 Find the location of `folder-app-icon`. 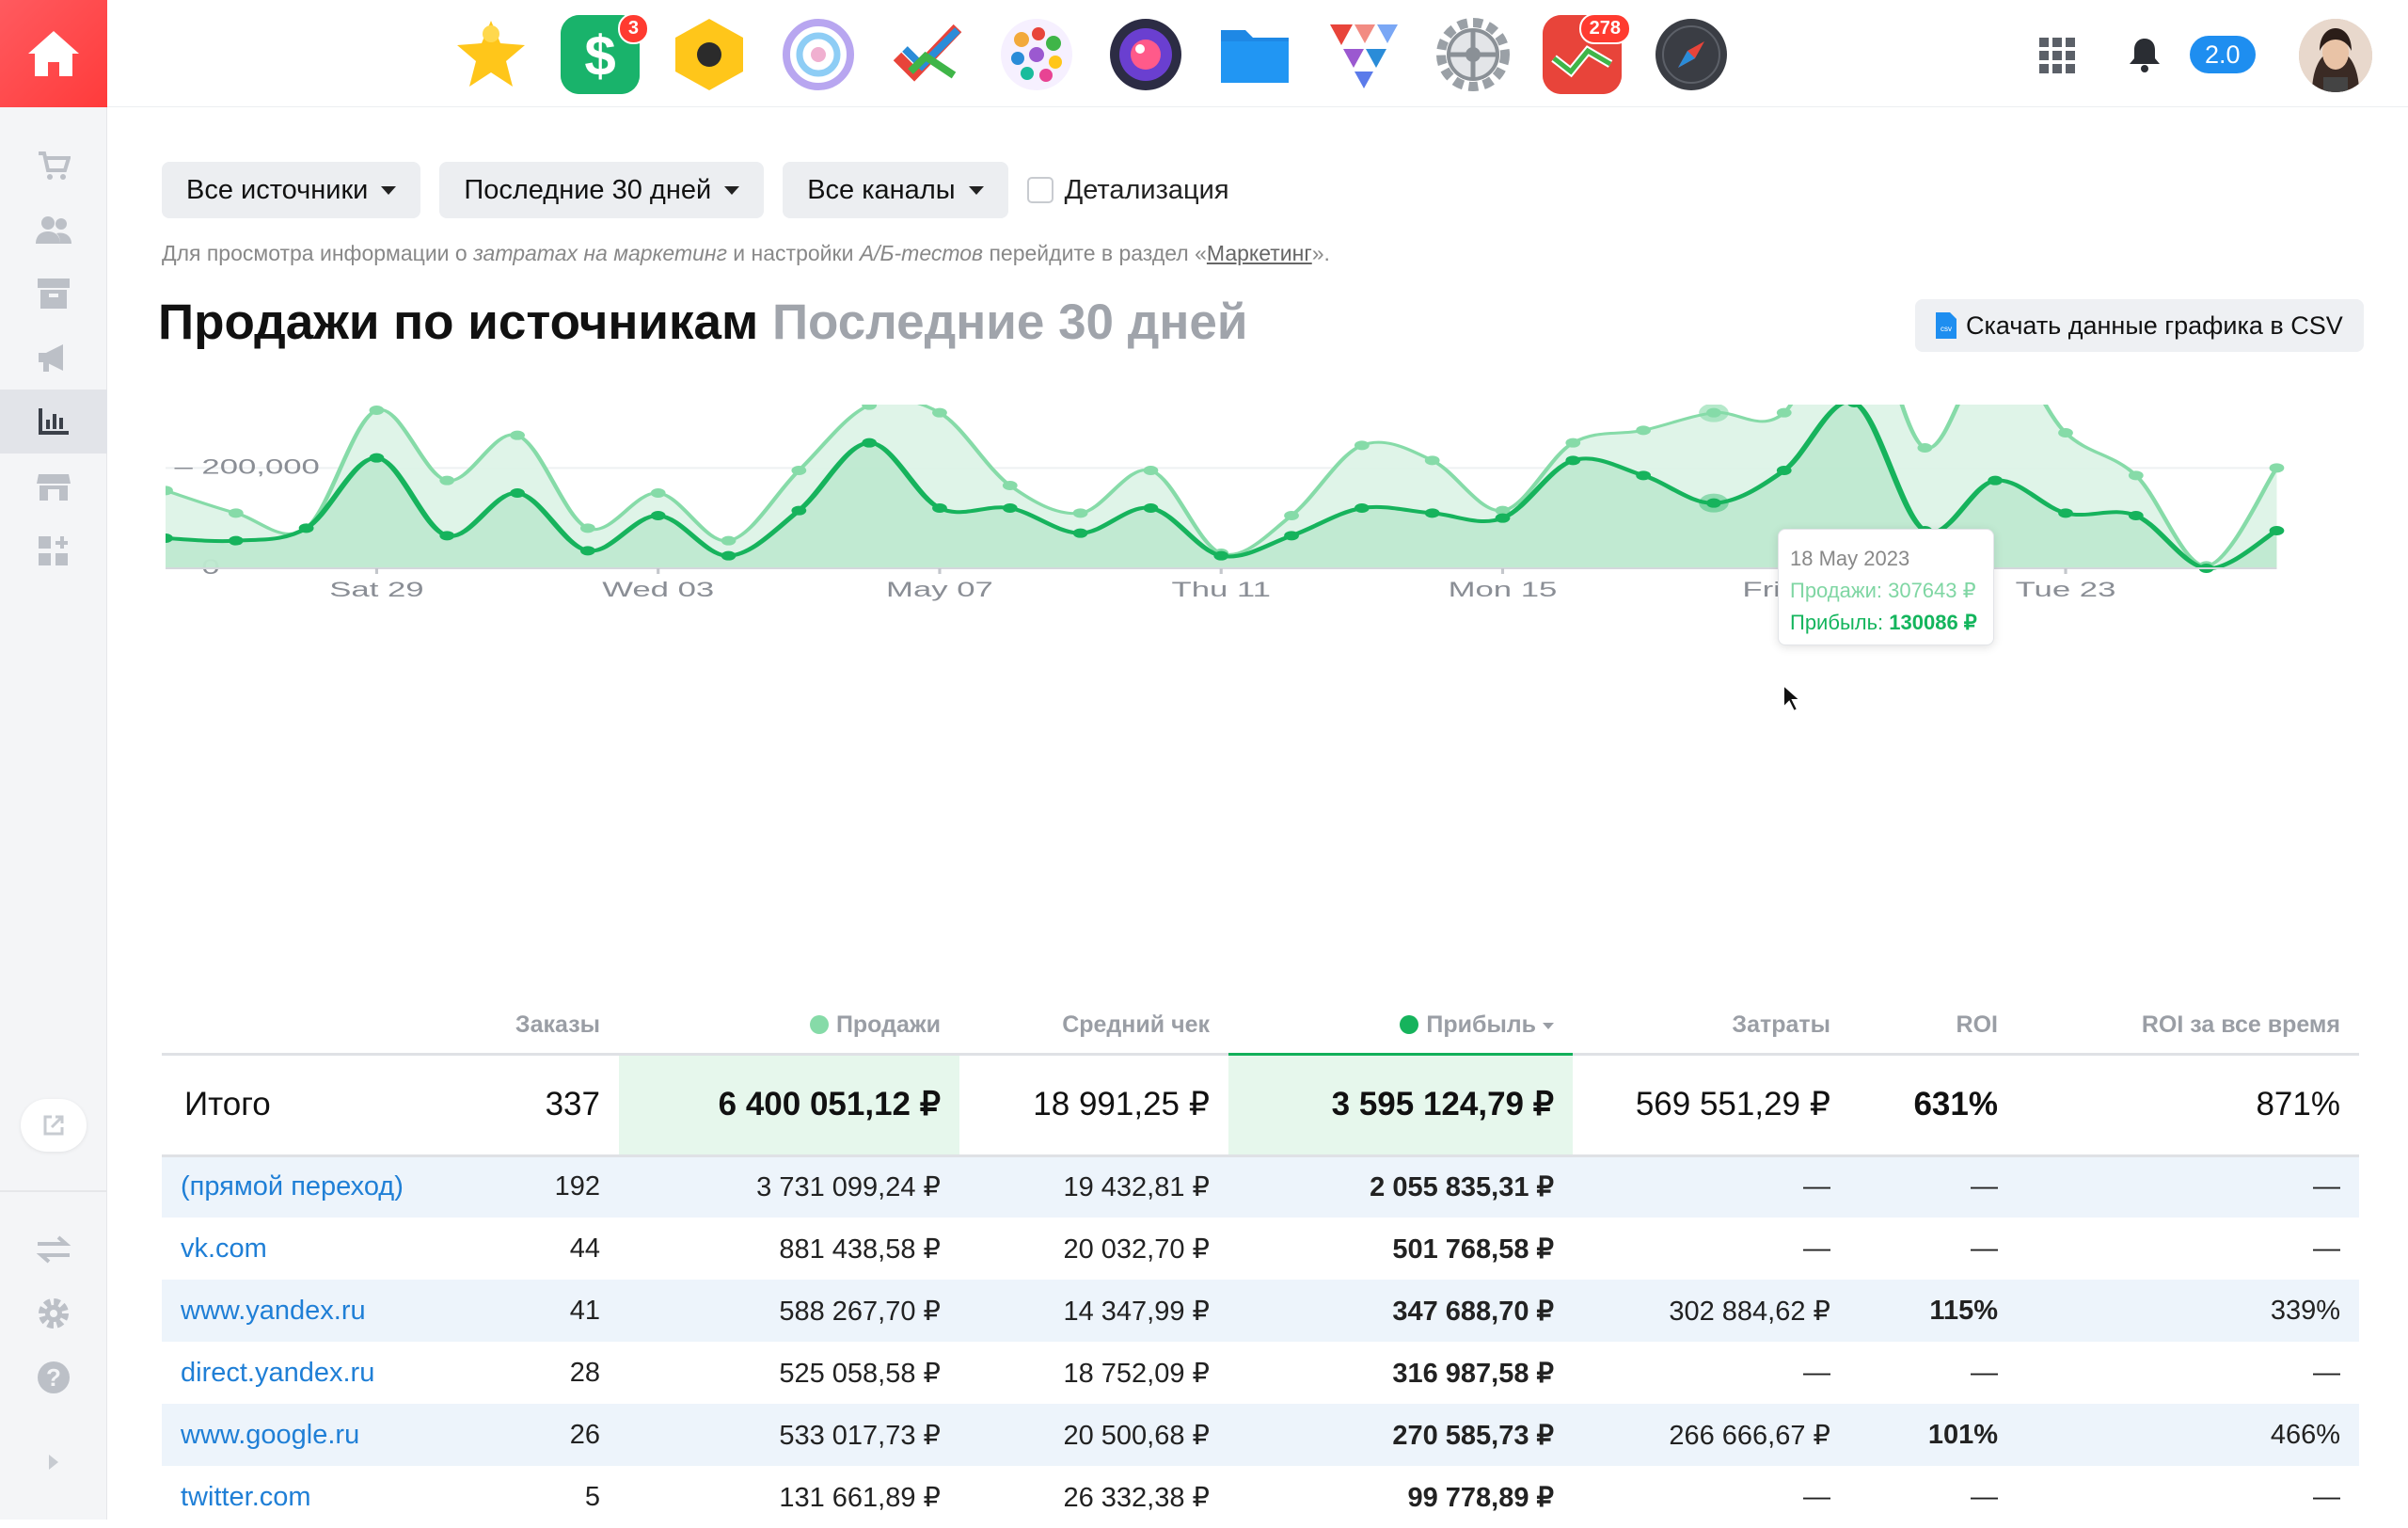

folder-app-icon is located at coordinates (1255, 56).